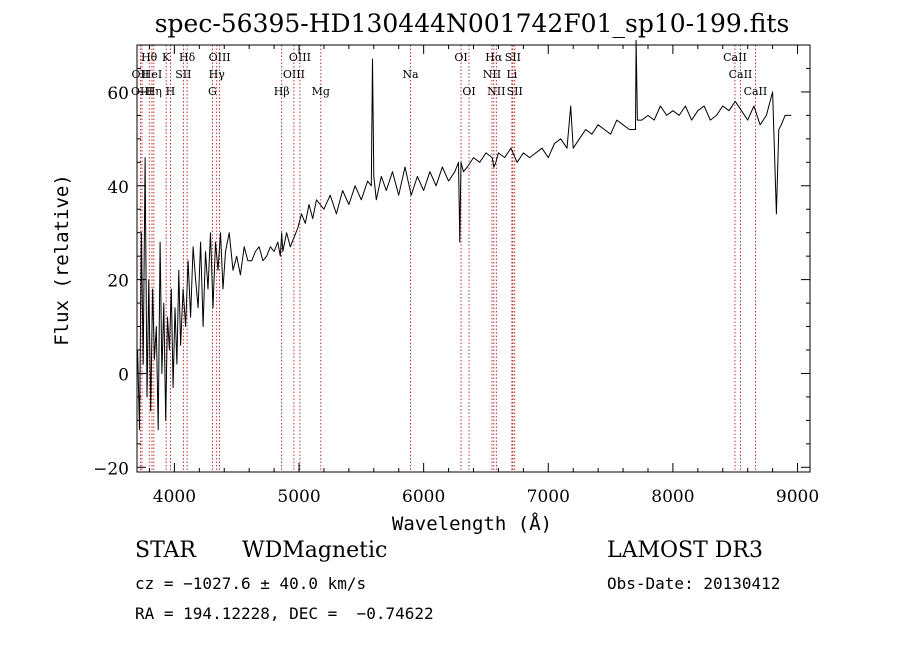  What do you see at coordinates (294, 74) in the screenshot?
I see `line-label-14: OIII` at bounding box center [294, 74].